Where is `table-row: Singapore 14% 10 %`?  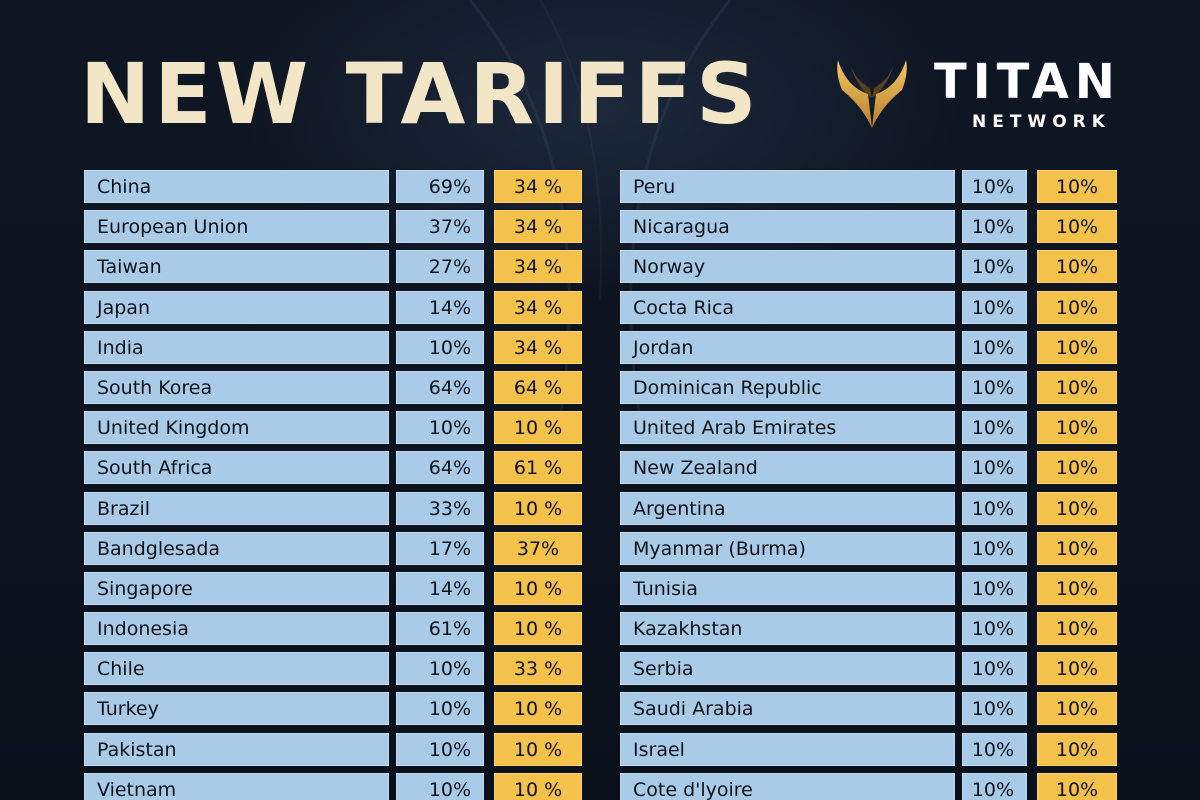 table-row: Singapore 14% 10 % is located at coordinates (333, 588).